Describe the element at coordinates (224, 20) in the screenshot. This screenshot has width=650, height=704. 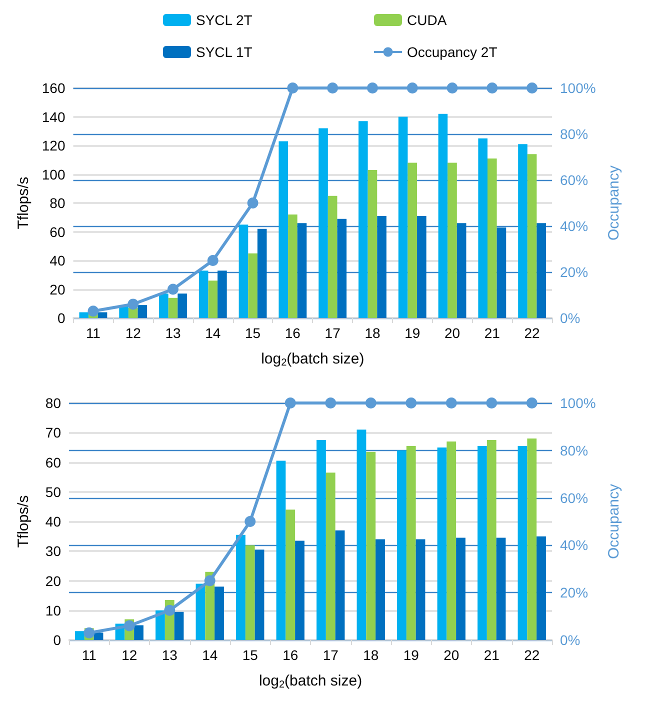
I see `legend-label: SYCL 2T` at that location.